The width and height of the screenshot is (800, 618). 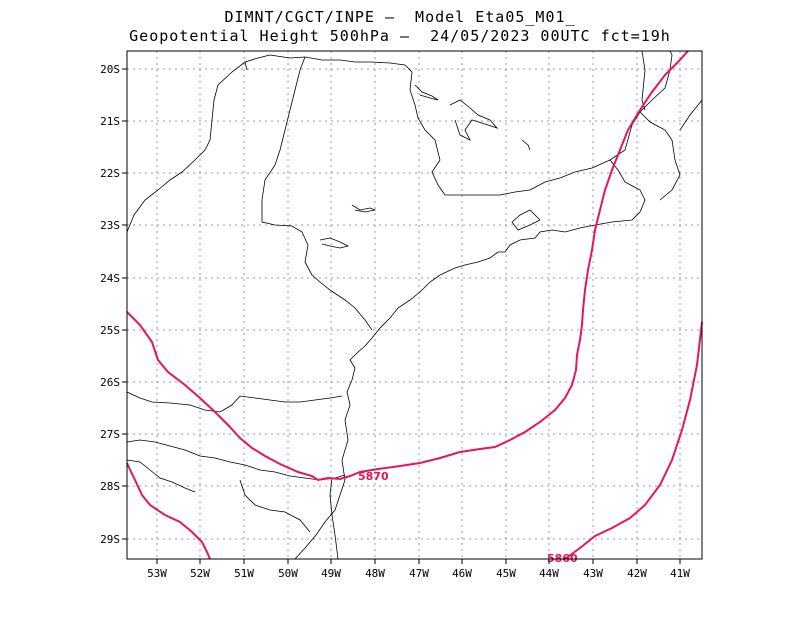 I want to click on lat-label-22s: 22S, so click(x=110, y=173).